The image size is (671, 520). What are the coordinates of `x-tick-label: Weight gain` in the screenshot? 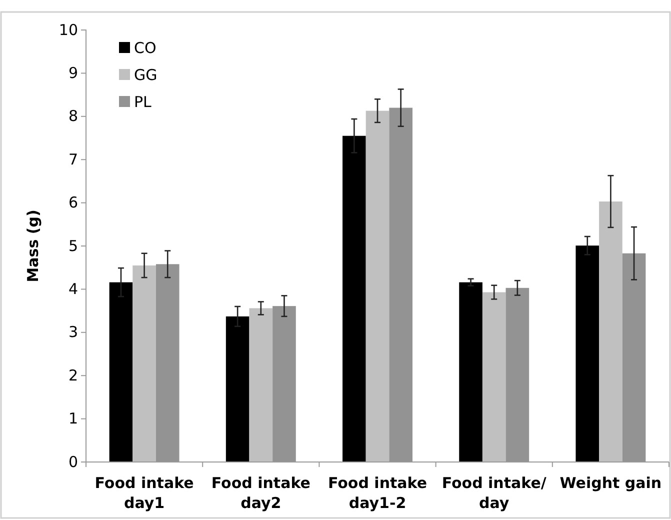 It's located at (611, 483).